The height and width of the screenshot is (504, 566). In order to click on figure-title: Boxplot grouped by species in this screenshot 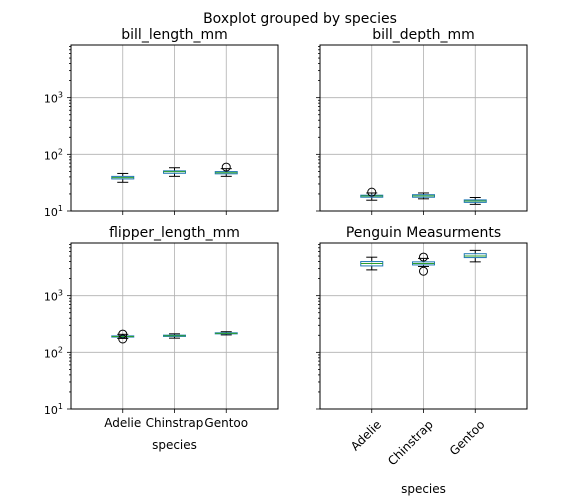, I will do `click(300, 19)`.